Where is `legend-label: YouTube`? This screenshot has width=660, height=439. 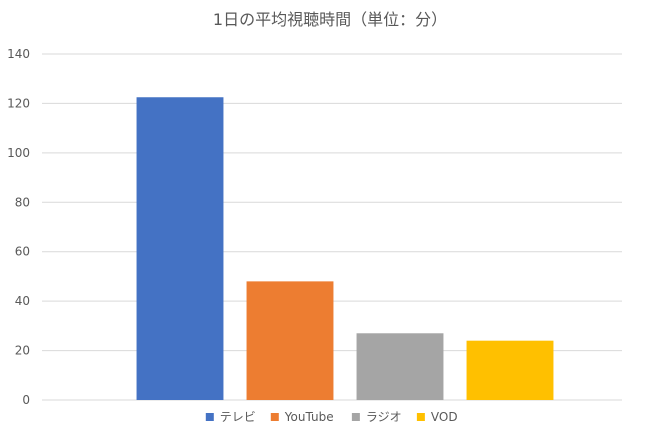
legend-label: YouTube is located at coordinates (309, 417).